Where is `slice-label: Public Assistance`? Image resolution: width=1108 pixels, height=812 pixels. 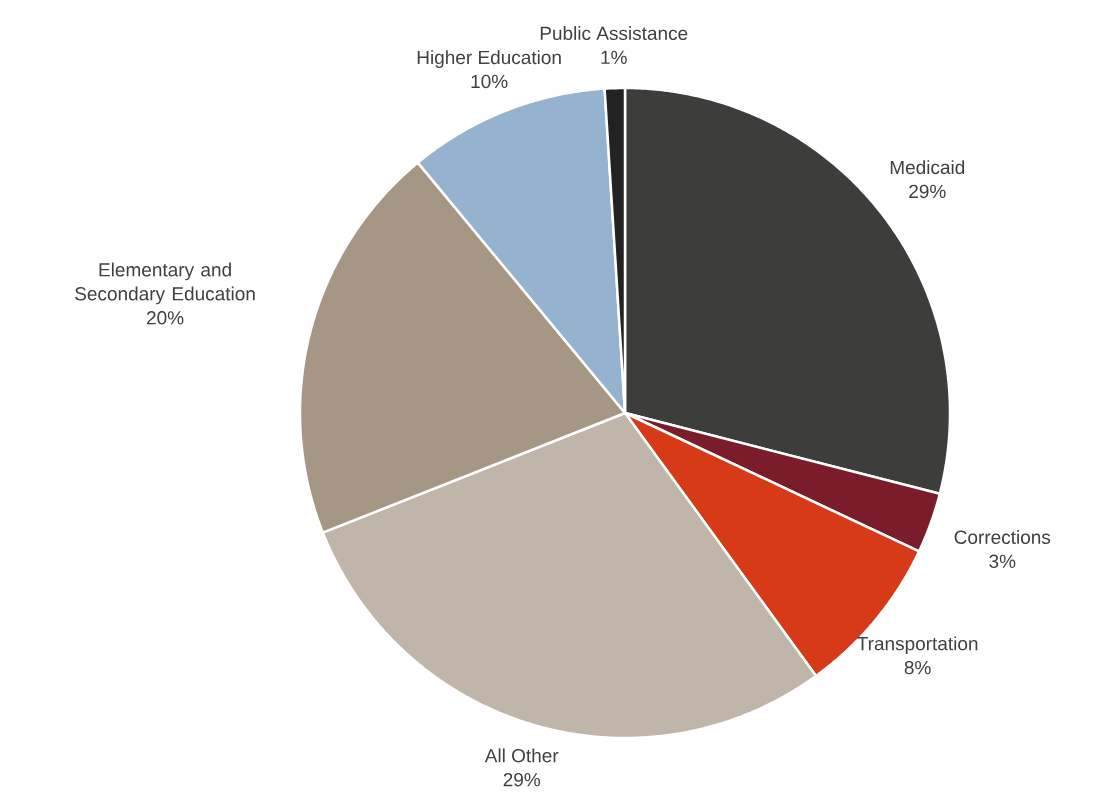
slice-label: Public Assistance is located at coordinates (614, 33).